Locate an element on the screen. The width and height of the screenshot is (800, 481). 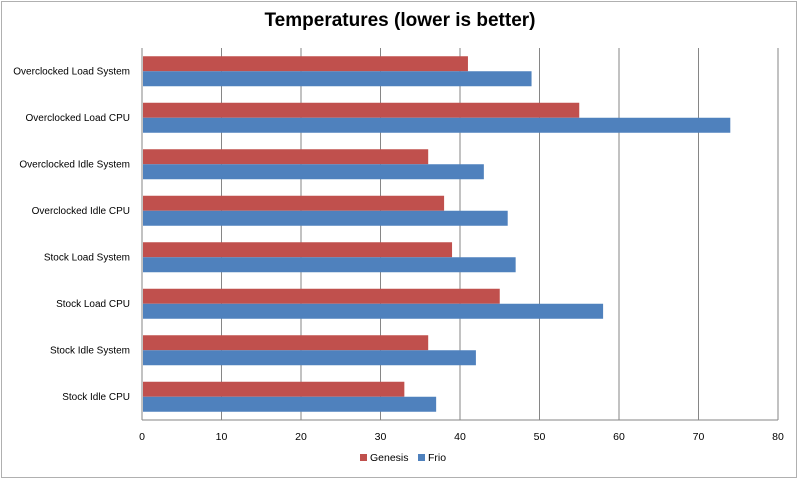
legend-label-frio: Frio is located at coordinates (437, 458).